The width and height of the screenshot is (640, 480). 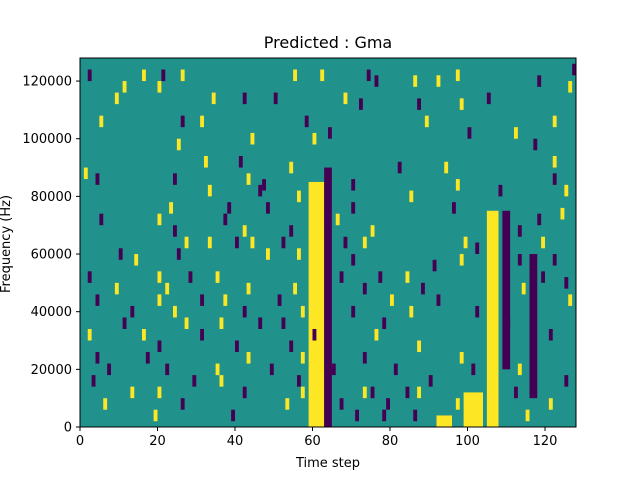 What do you see at coordinates (390, 441) in the screenshot?
I see `x-tick-label: 80` at bounding box center [390, 441].